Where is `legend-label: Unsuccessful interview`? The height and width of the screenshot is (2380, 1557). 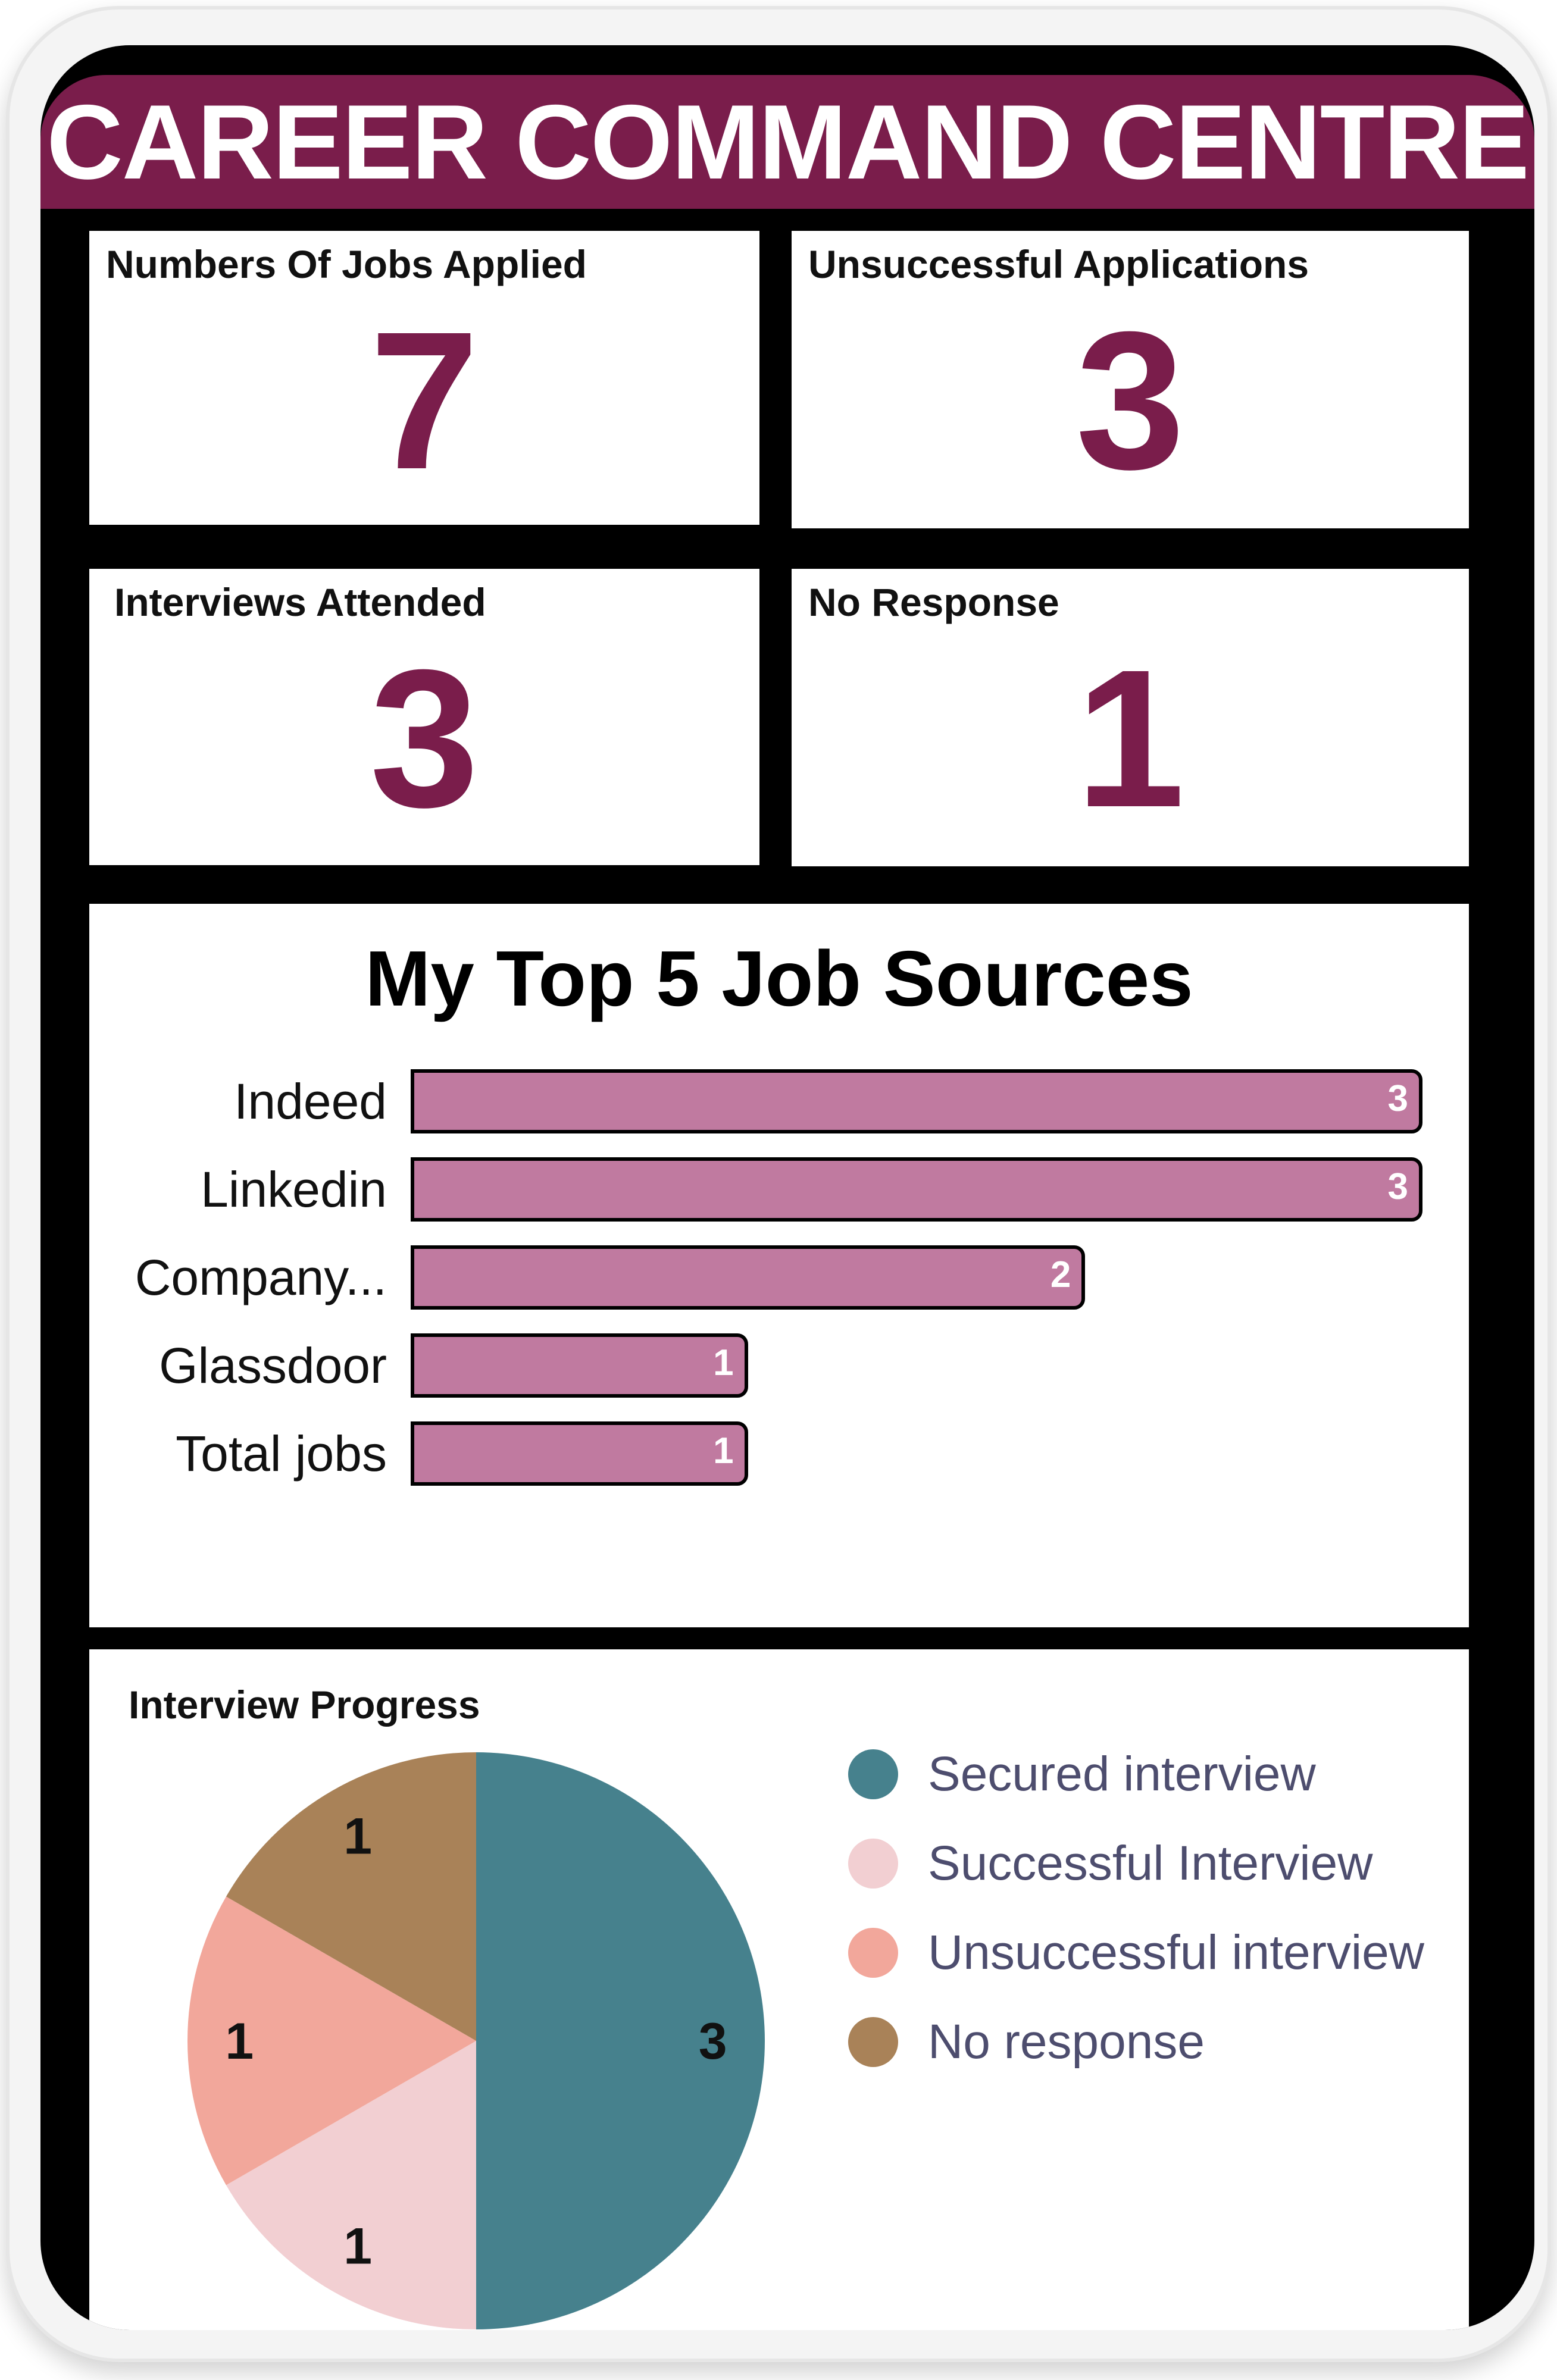 legend-label: Unsuccessful interview is located at coordinates (1176, 1952).